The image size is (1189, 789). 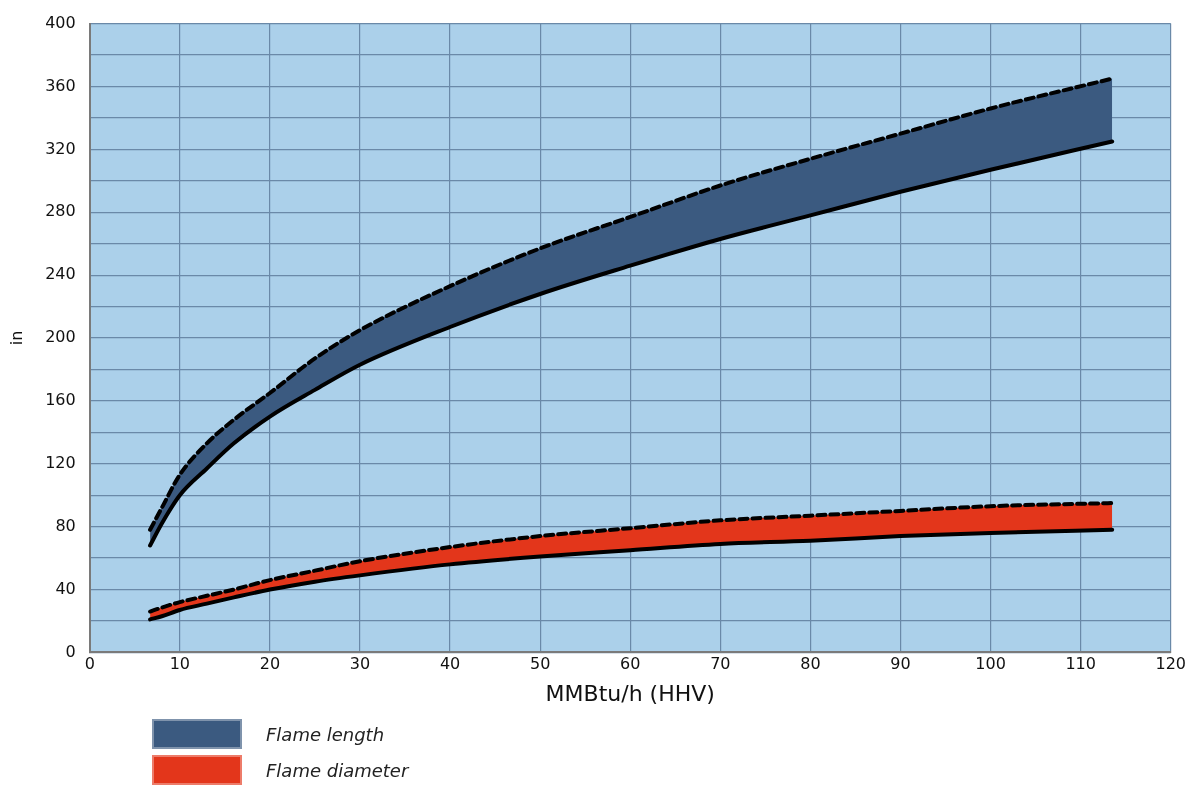 I want to click on y-tick-label: 40, so click(x=65, y=588).